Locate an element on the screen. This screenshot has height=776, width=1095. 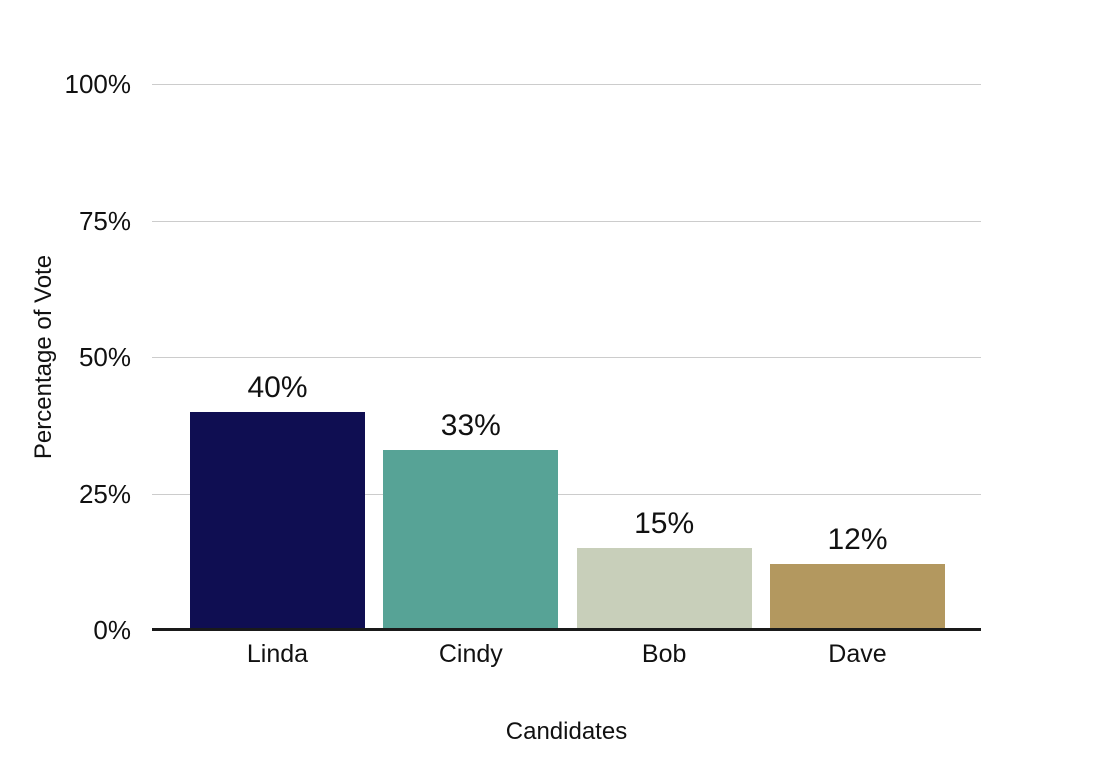
bar-linda is located at coordinates (277, 520).